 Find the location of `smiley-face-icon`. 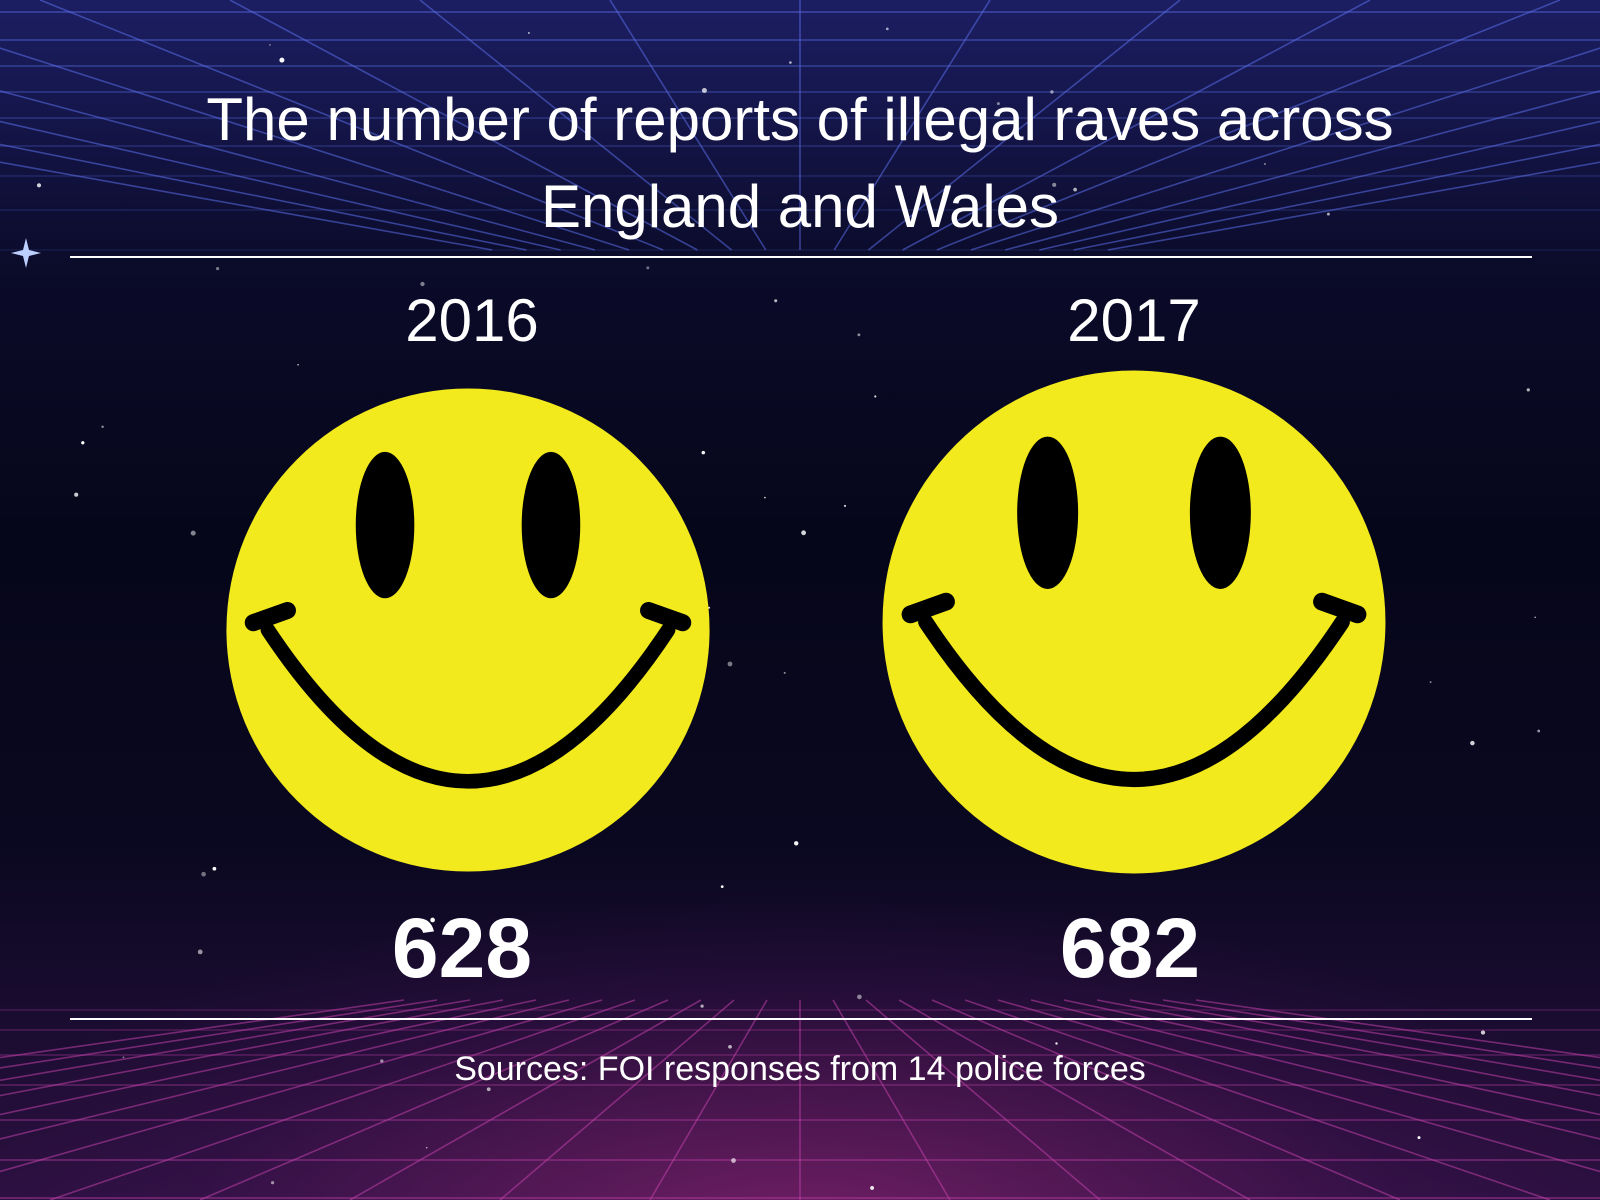

smiley-face-icon is located at coordinates (468, 630).